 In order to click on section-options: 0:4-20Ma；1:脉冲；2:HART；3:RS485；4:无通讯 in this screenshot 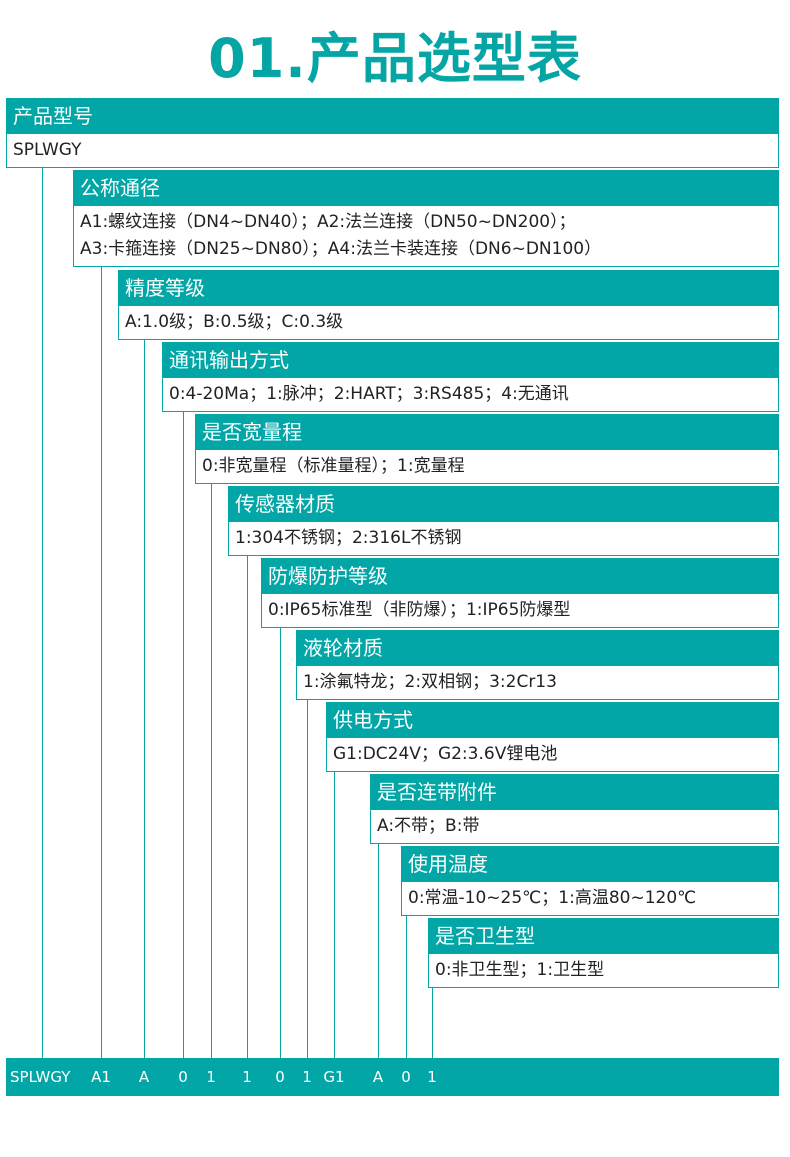, I will do `click(470, 395)`.